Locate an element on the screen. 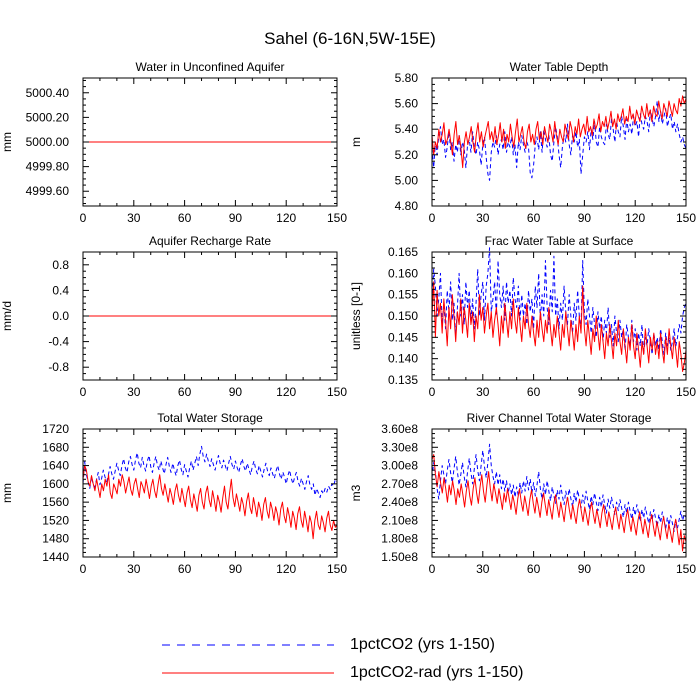  y-tick-label: 1560 is located at coordinates (55, 502).